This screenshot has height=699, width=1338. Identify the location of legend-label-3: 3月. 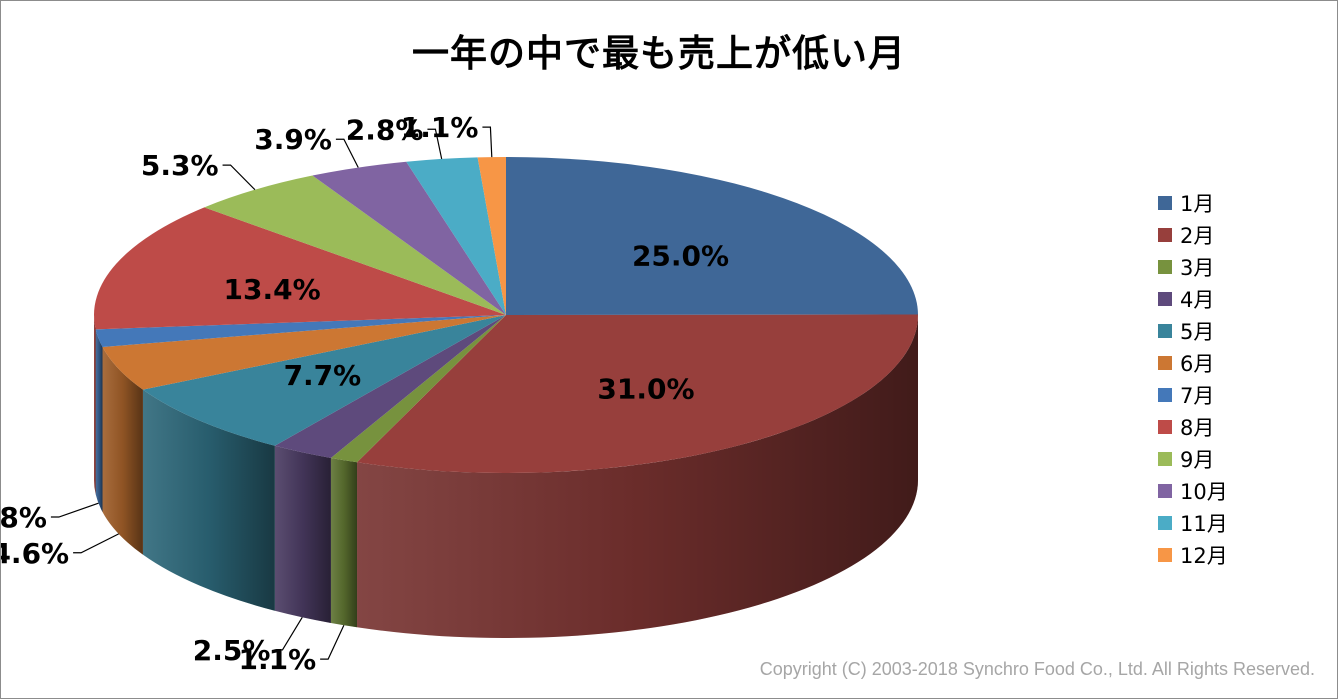
(1197, 268).